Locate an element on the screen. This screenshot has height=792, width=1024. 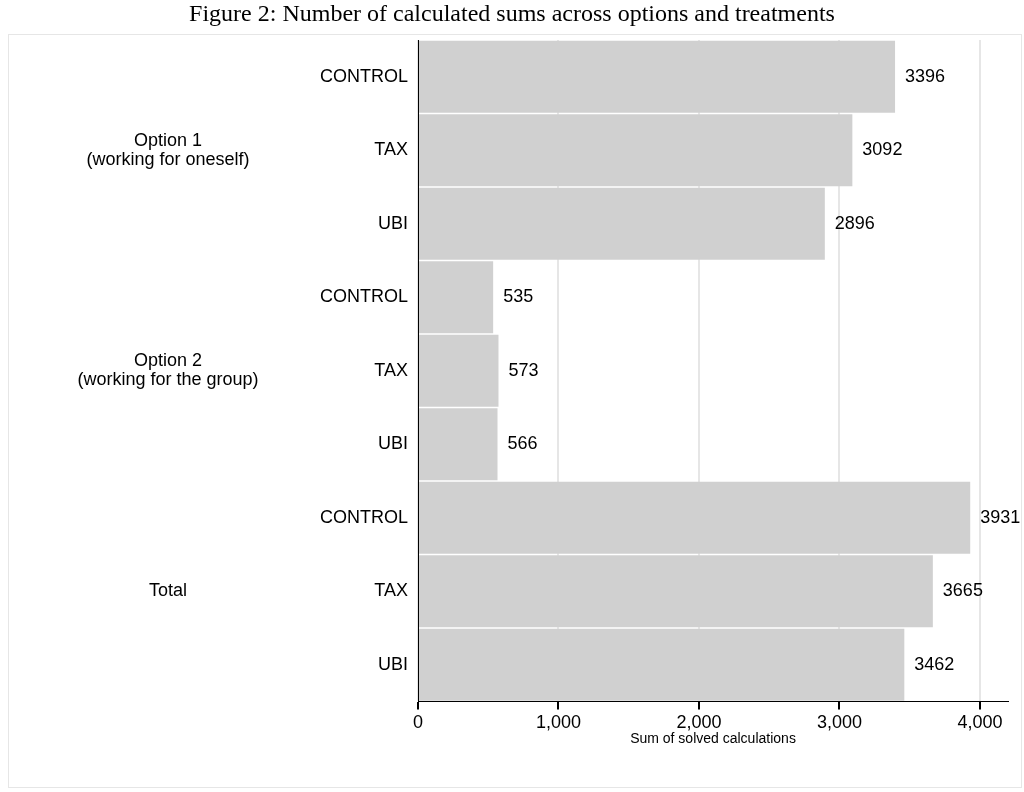
data-label: 566 is located at coordinates (522, 443).